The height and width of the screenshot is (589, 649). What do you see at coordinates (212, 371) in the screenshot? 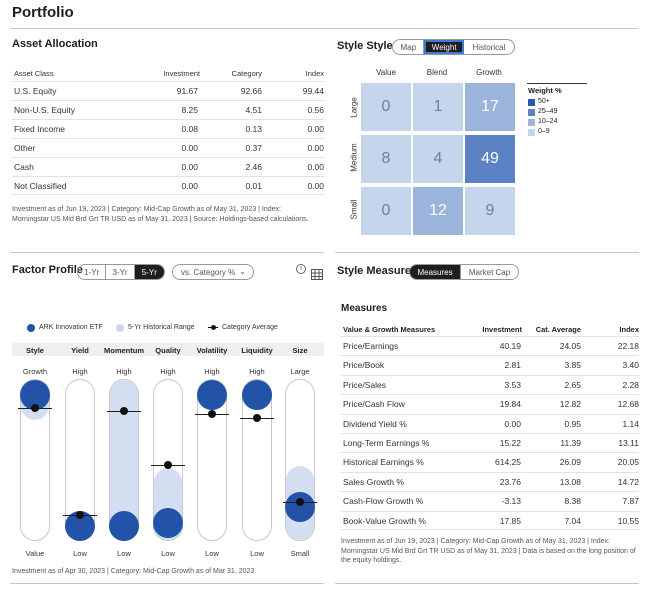
I see `factor-volatility-top: High` at bounding box center [212, 371].